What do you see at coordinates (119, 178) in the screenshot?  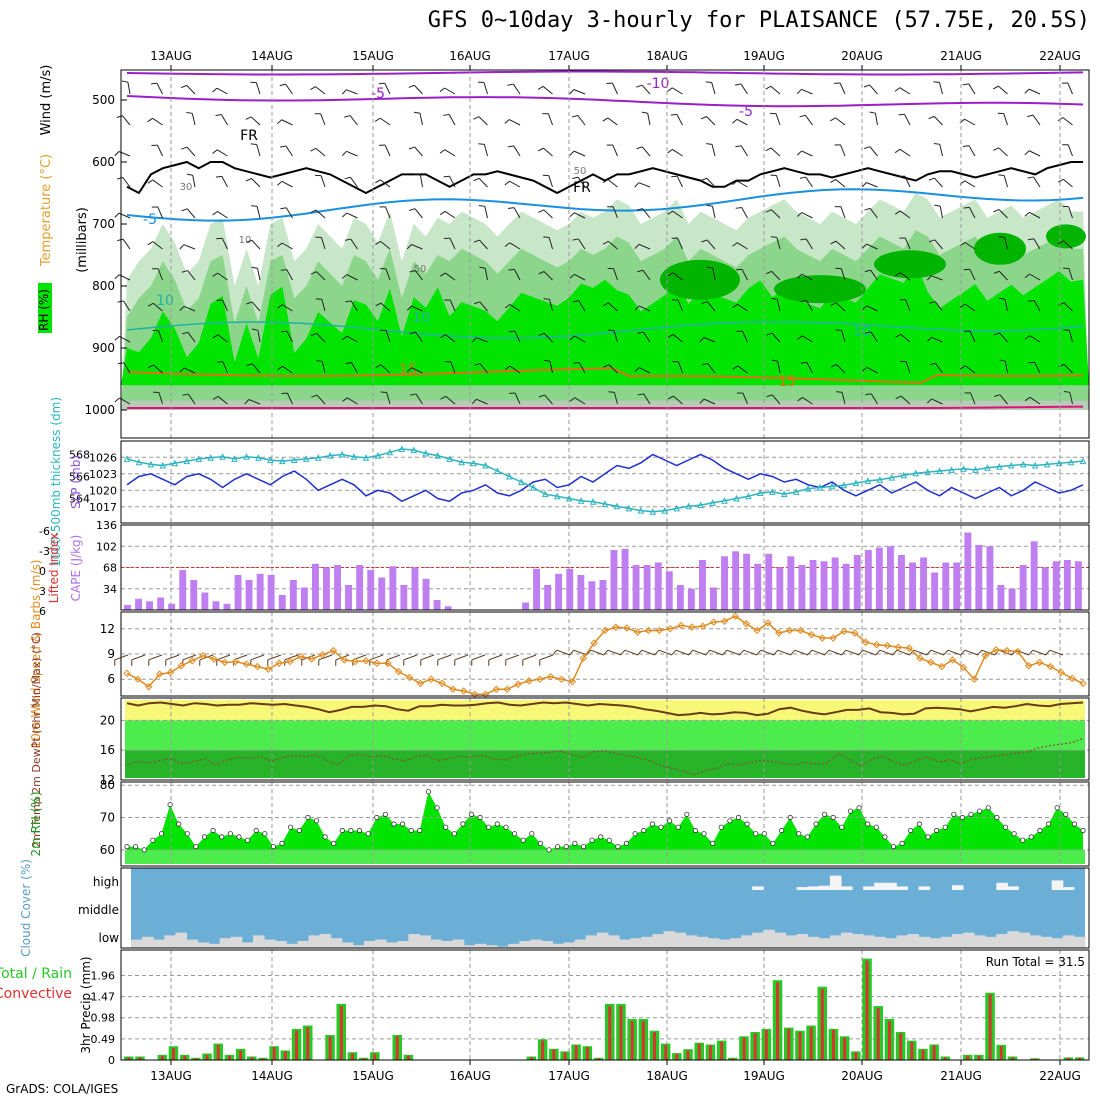 I see `wind-barb-3-0-flag` at bounding box center [119, 178].